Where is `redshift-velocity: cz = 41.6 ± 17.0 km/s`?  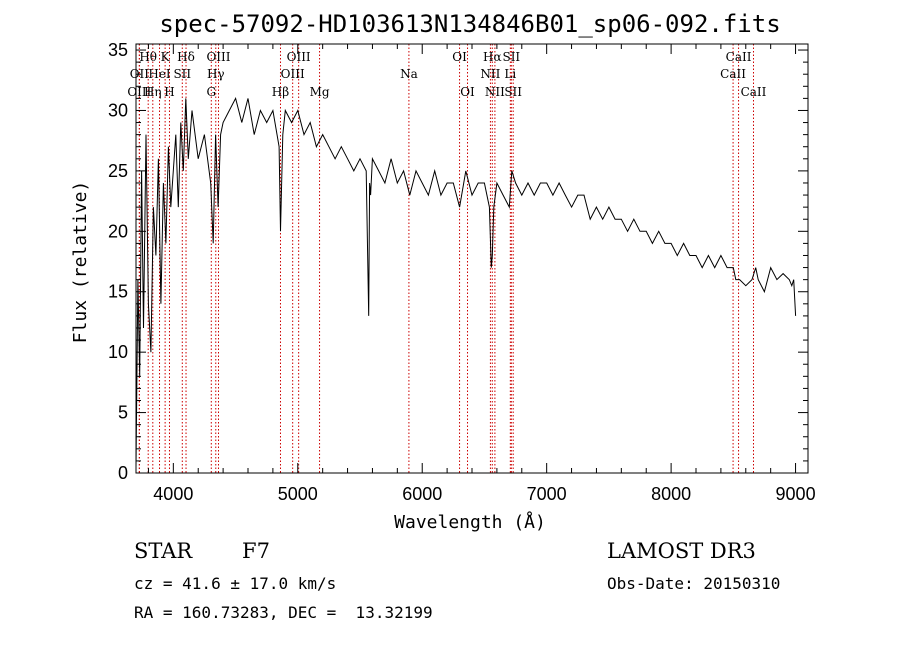 redshift-velocity: cz = 41.6 ± 17.0 km/s is located at coordinates (235, 583).